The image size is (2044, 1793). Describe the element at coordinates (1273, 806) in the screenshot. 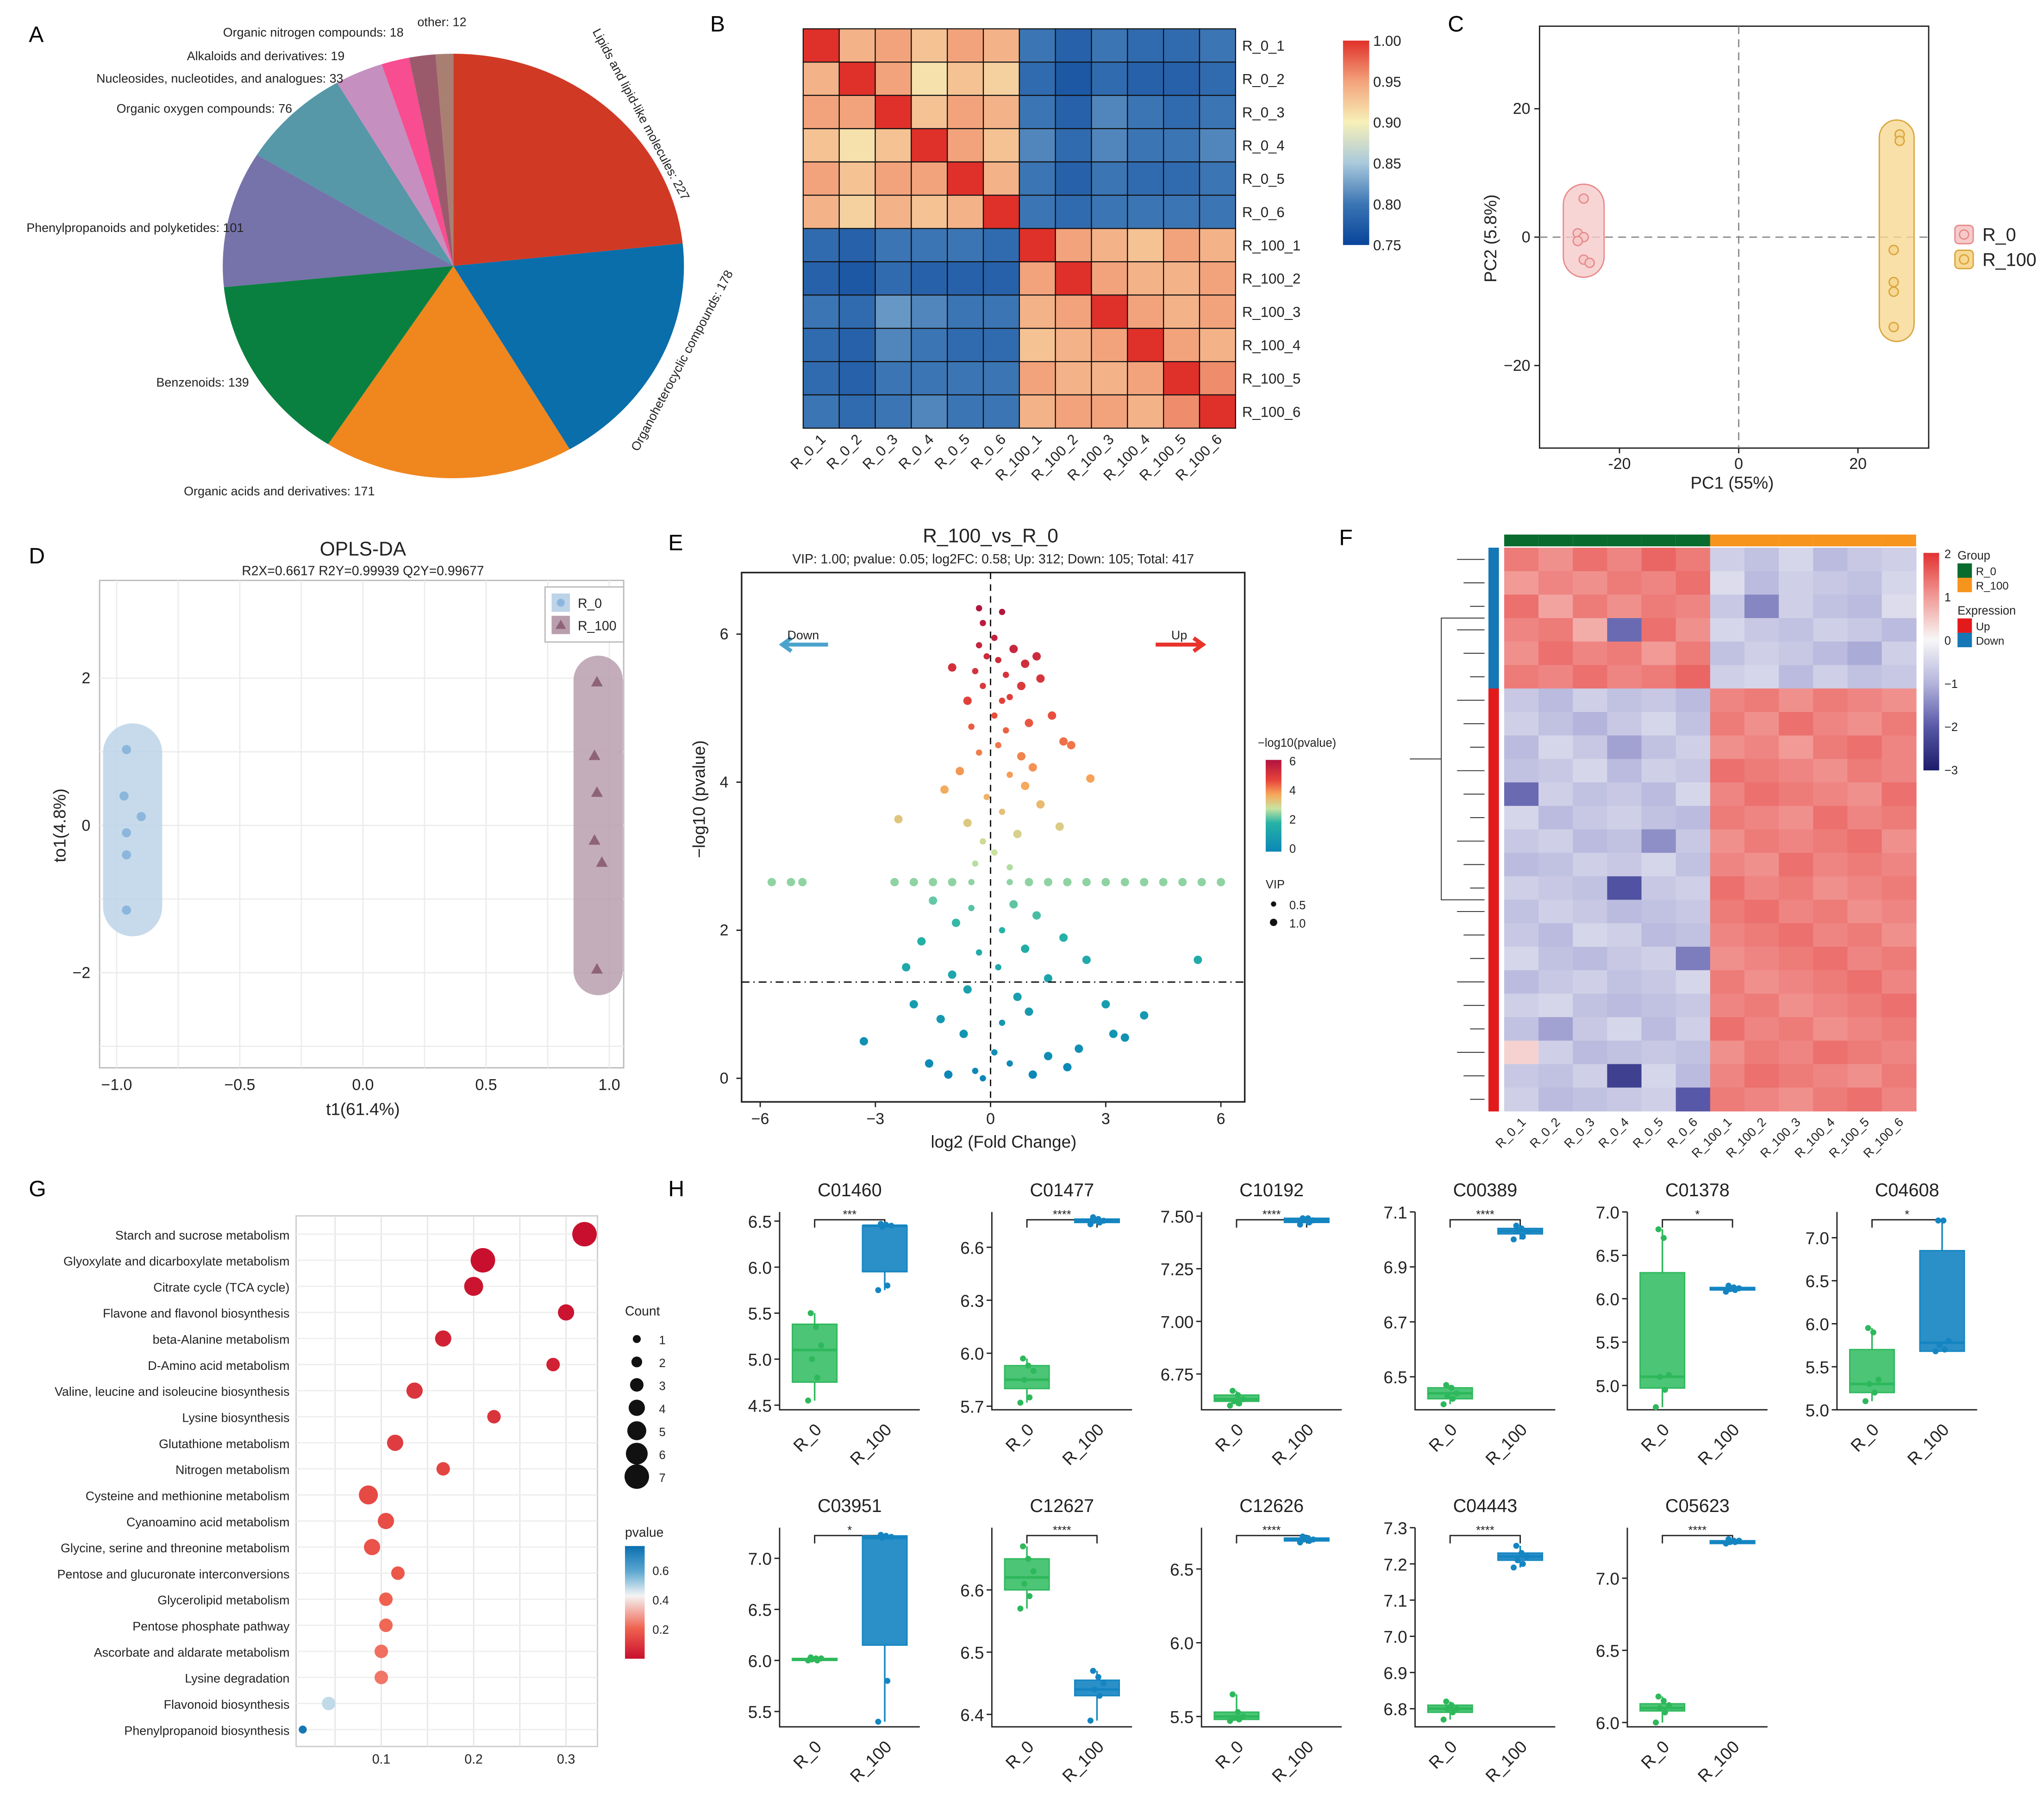

I see `colorbar` at that location.